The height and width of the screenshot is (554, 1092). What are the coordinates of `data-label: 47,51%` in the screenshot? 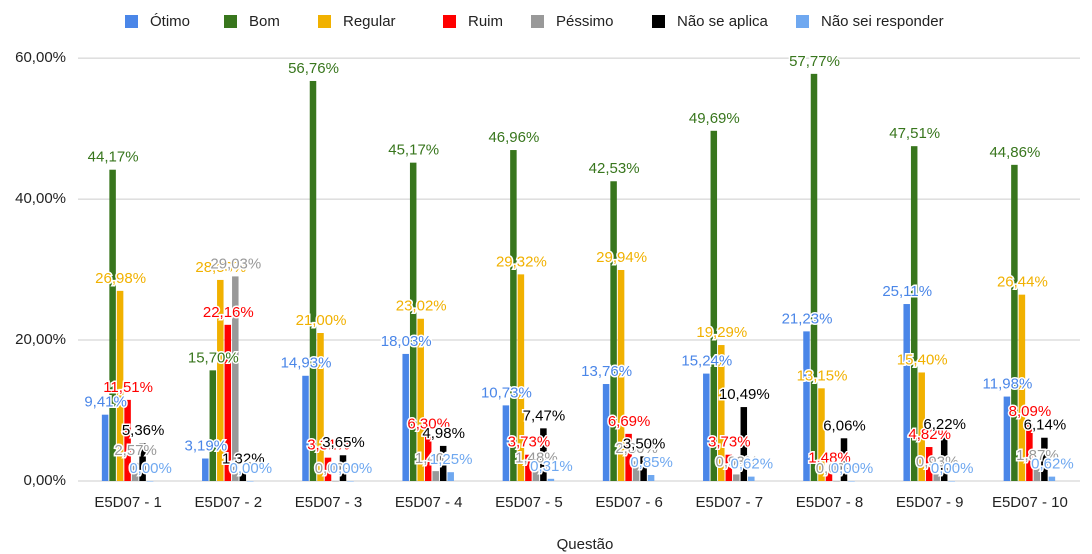 It's located at (914, 133).